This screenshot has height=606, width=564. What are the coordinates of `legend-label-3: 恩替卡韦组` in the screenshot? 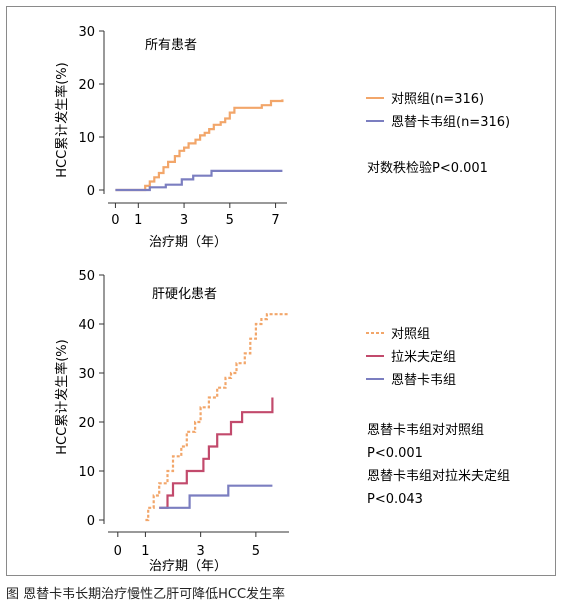 It's located at (423, 380).